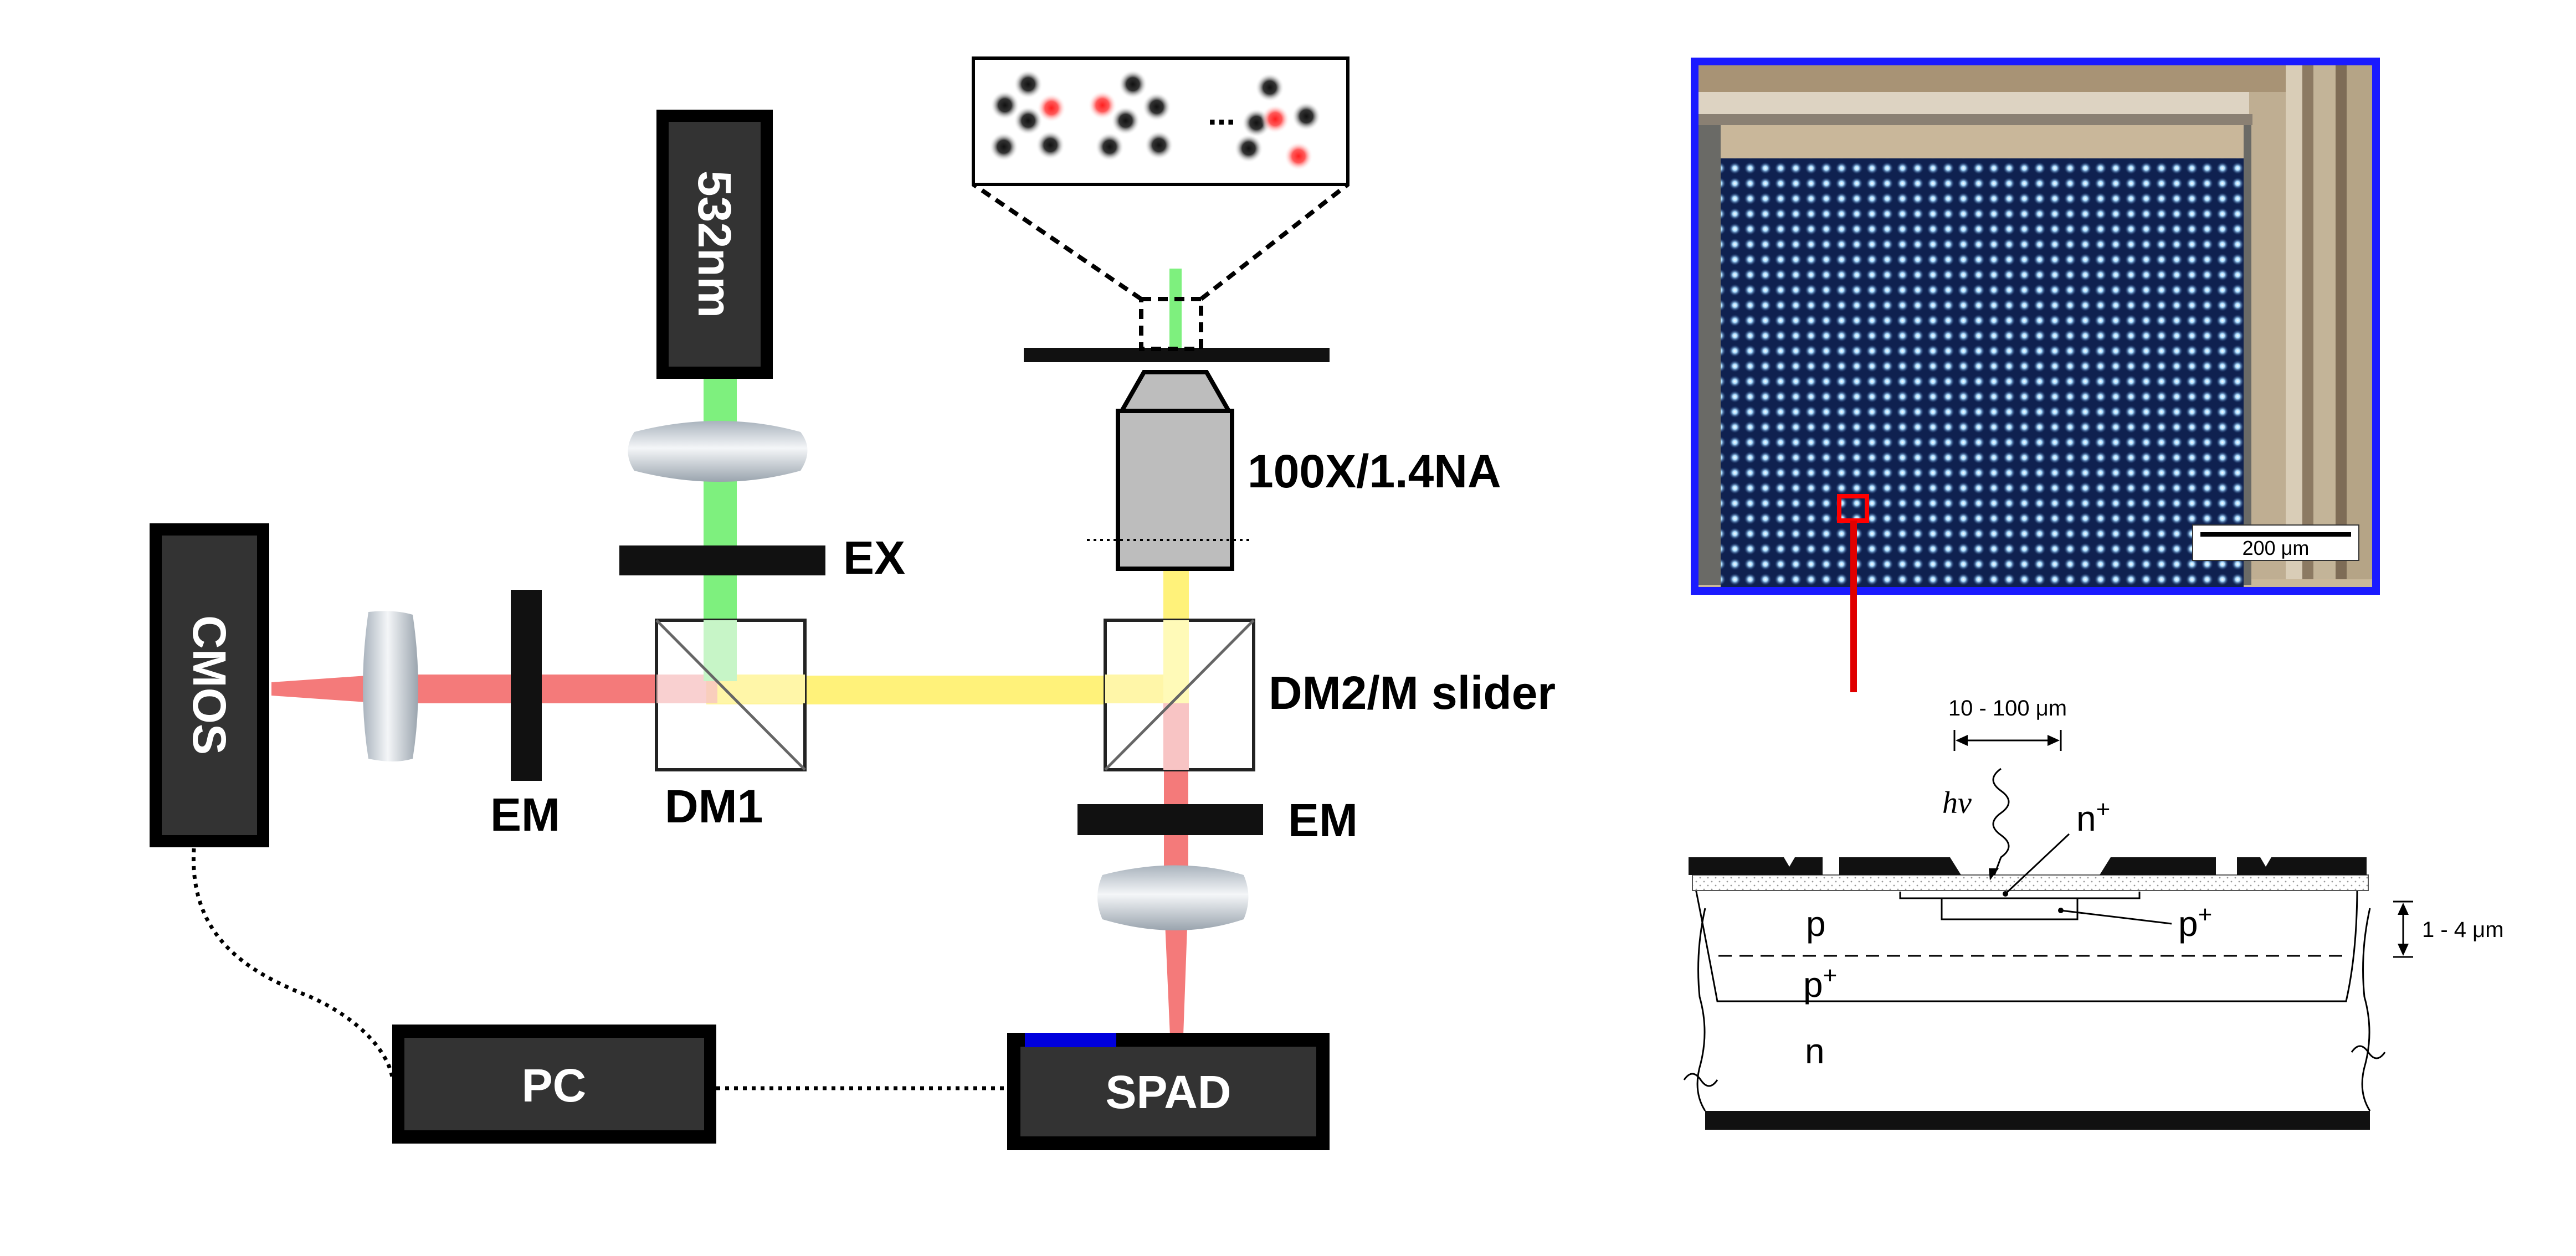 The height and width of the screenshot is (1256, 2576). What do you see at coordinates (390, 686) in the screenshot?
I see `lens-cmos` at bounding box center [390, 686].